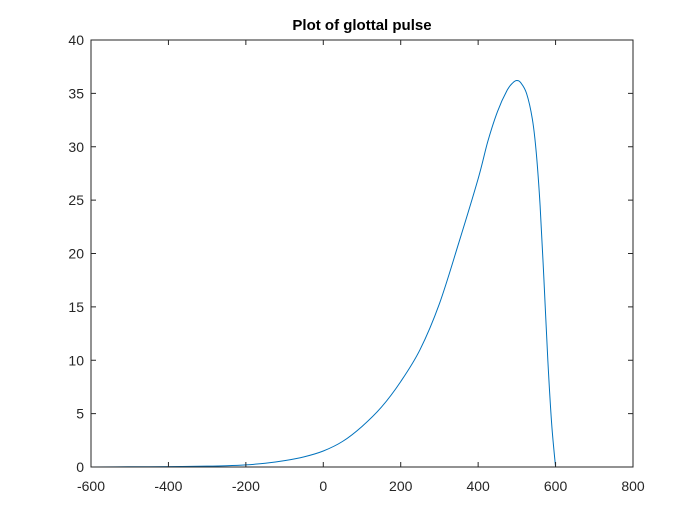 This screenshot has height=530, width=700. What do you see at coordinates (80, 467) in the screenshot?
I see `y-tick-label: 0` at bounding box center [80, 467].